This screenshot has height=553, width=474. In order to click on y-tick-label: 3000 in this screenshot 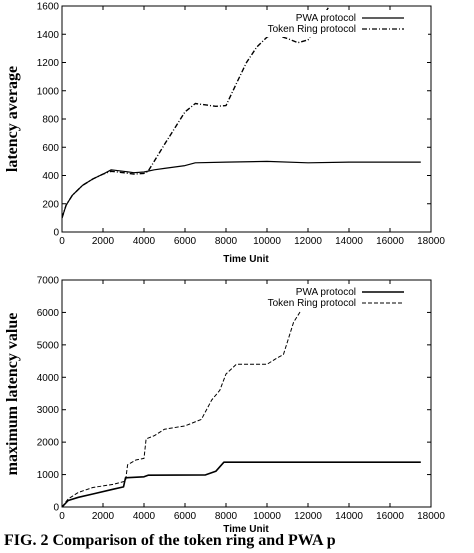, I will do `click(48, 410)`.